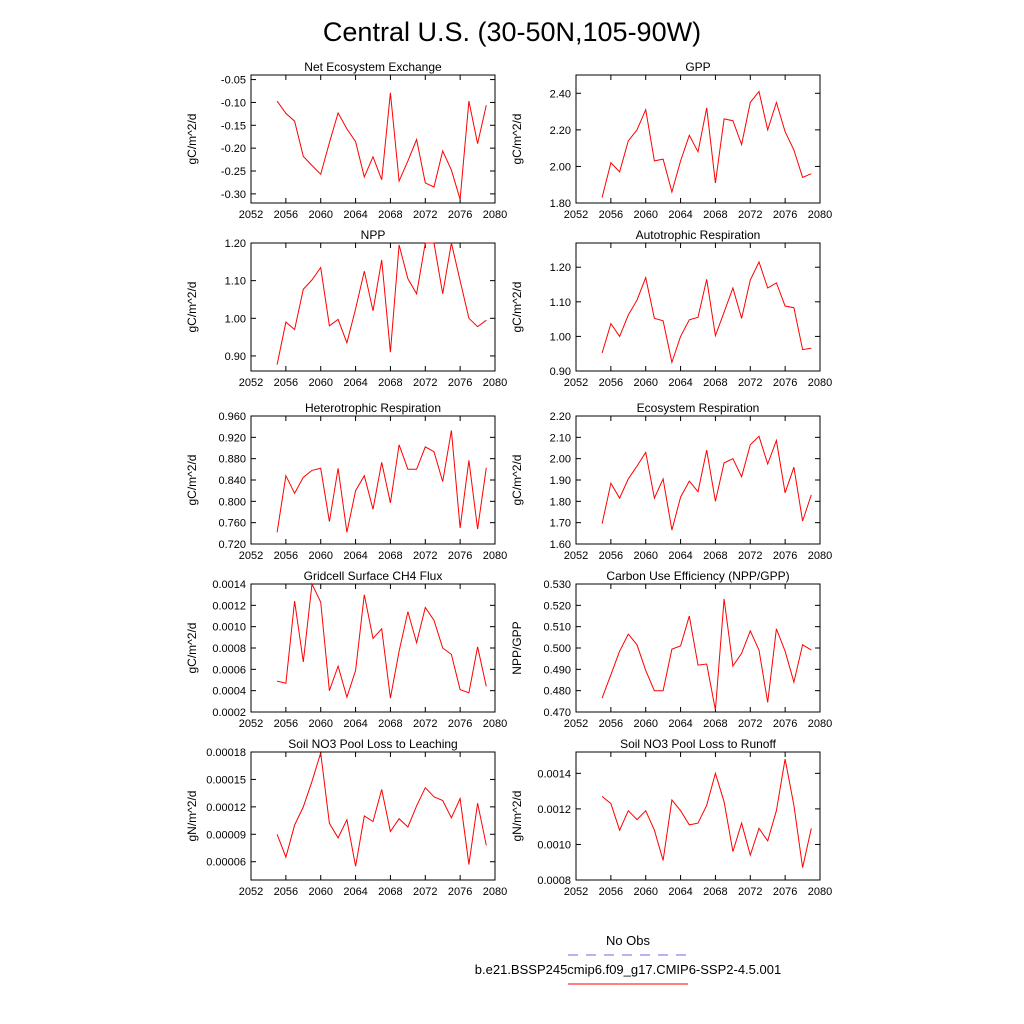  Describe the element at coordinates (233, 172) in the screenshot. I see `y-tick-label: -0.25` at that location.